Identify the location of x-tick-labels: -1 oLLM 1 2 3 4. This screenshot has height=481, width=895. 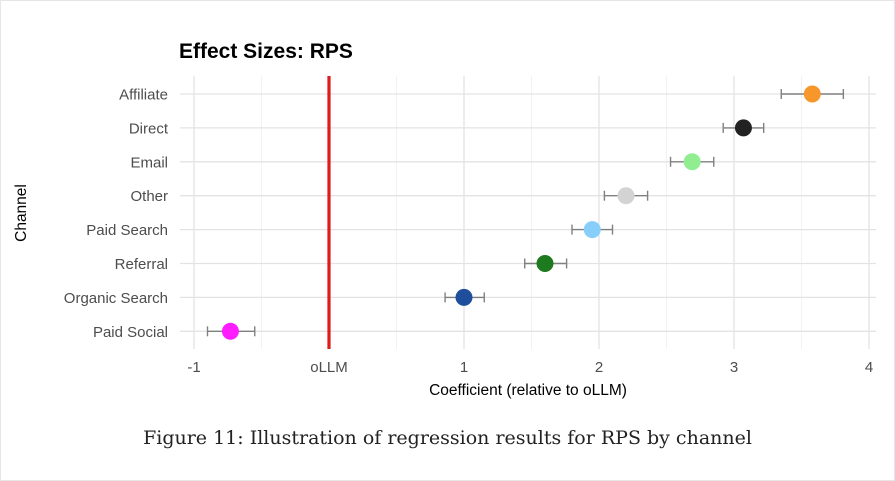
(530, 367).